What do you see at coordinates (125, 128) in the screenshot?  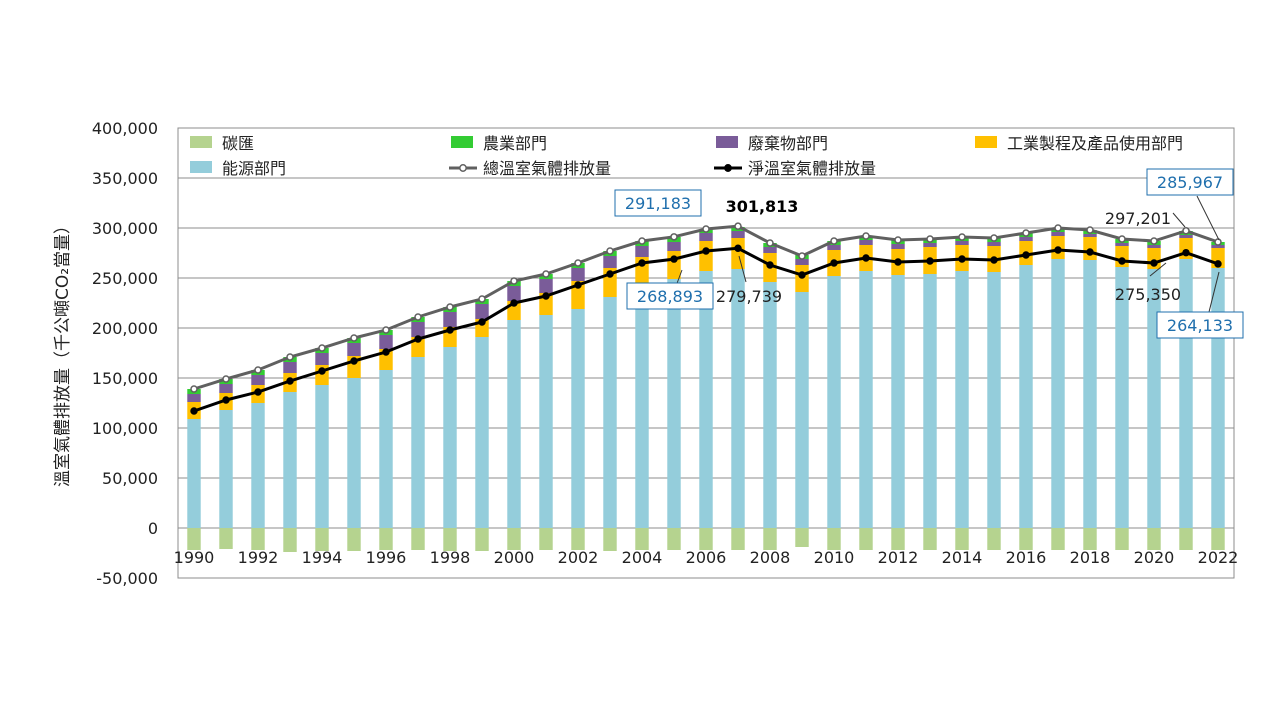 I see `y-tick-label: 400,000` at bounding box center [125, 128].